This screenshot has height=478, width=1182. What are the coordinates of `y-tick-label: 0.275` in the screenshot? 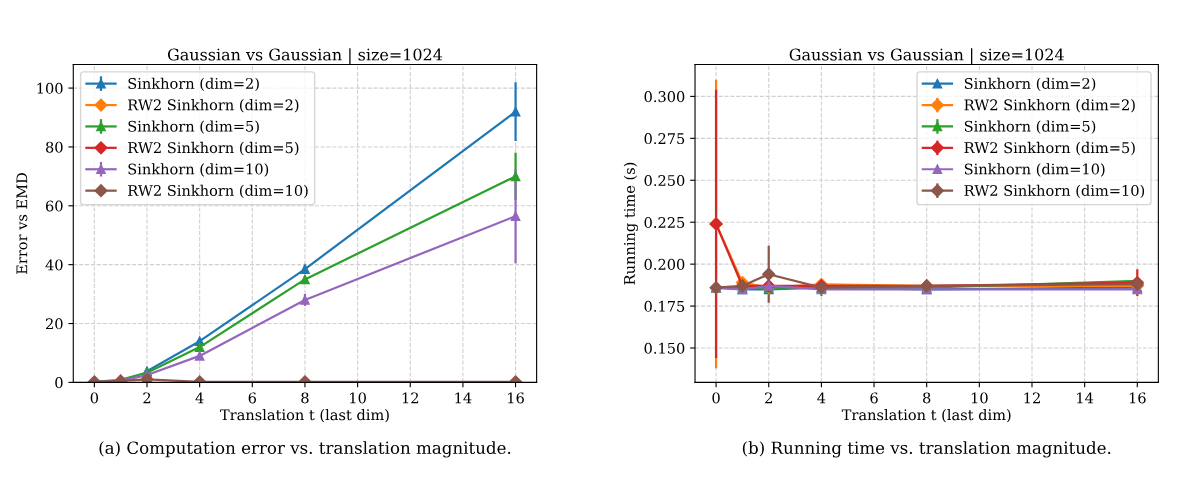 It's located at (664, 139).